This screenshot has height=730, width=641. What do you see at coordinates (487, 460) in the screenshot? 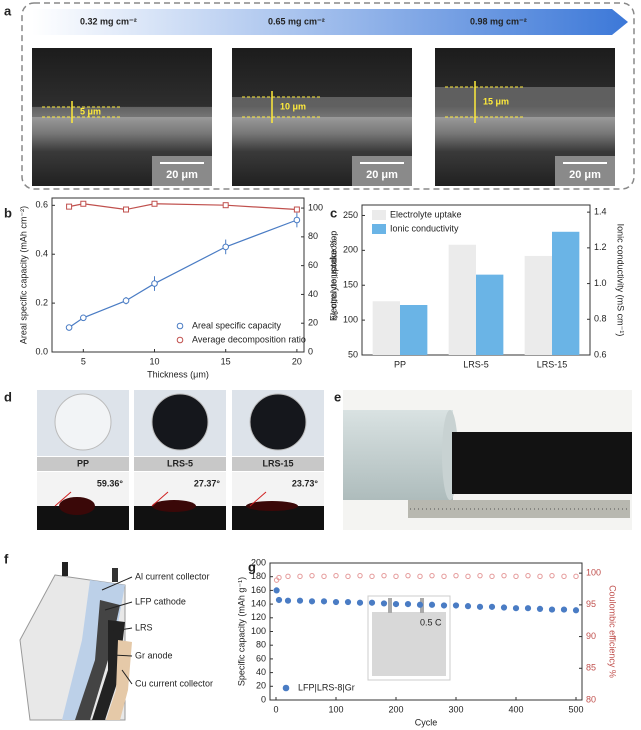
I see `photo-e` at bounding box center [487, 460].